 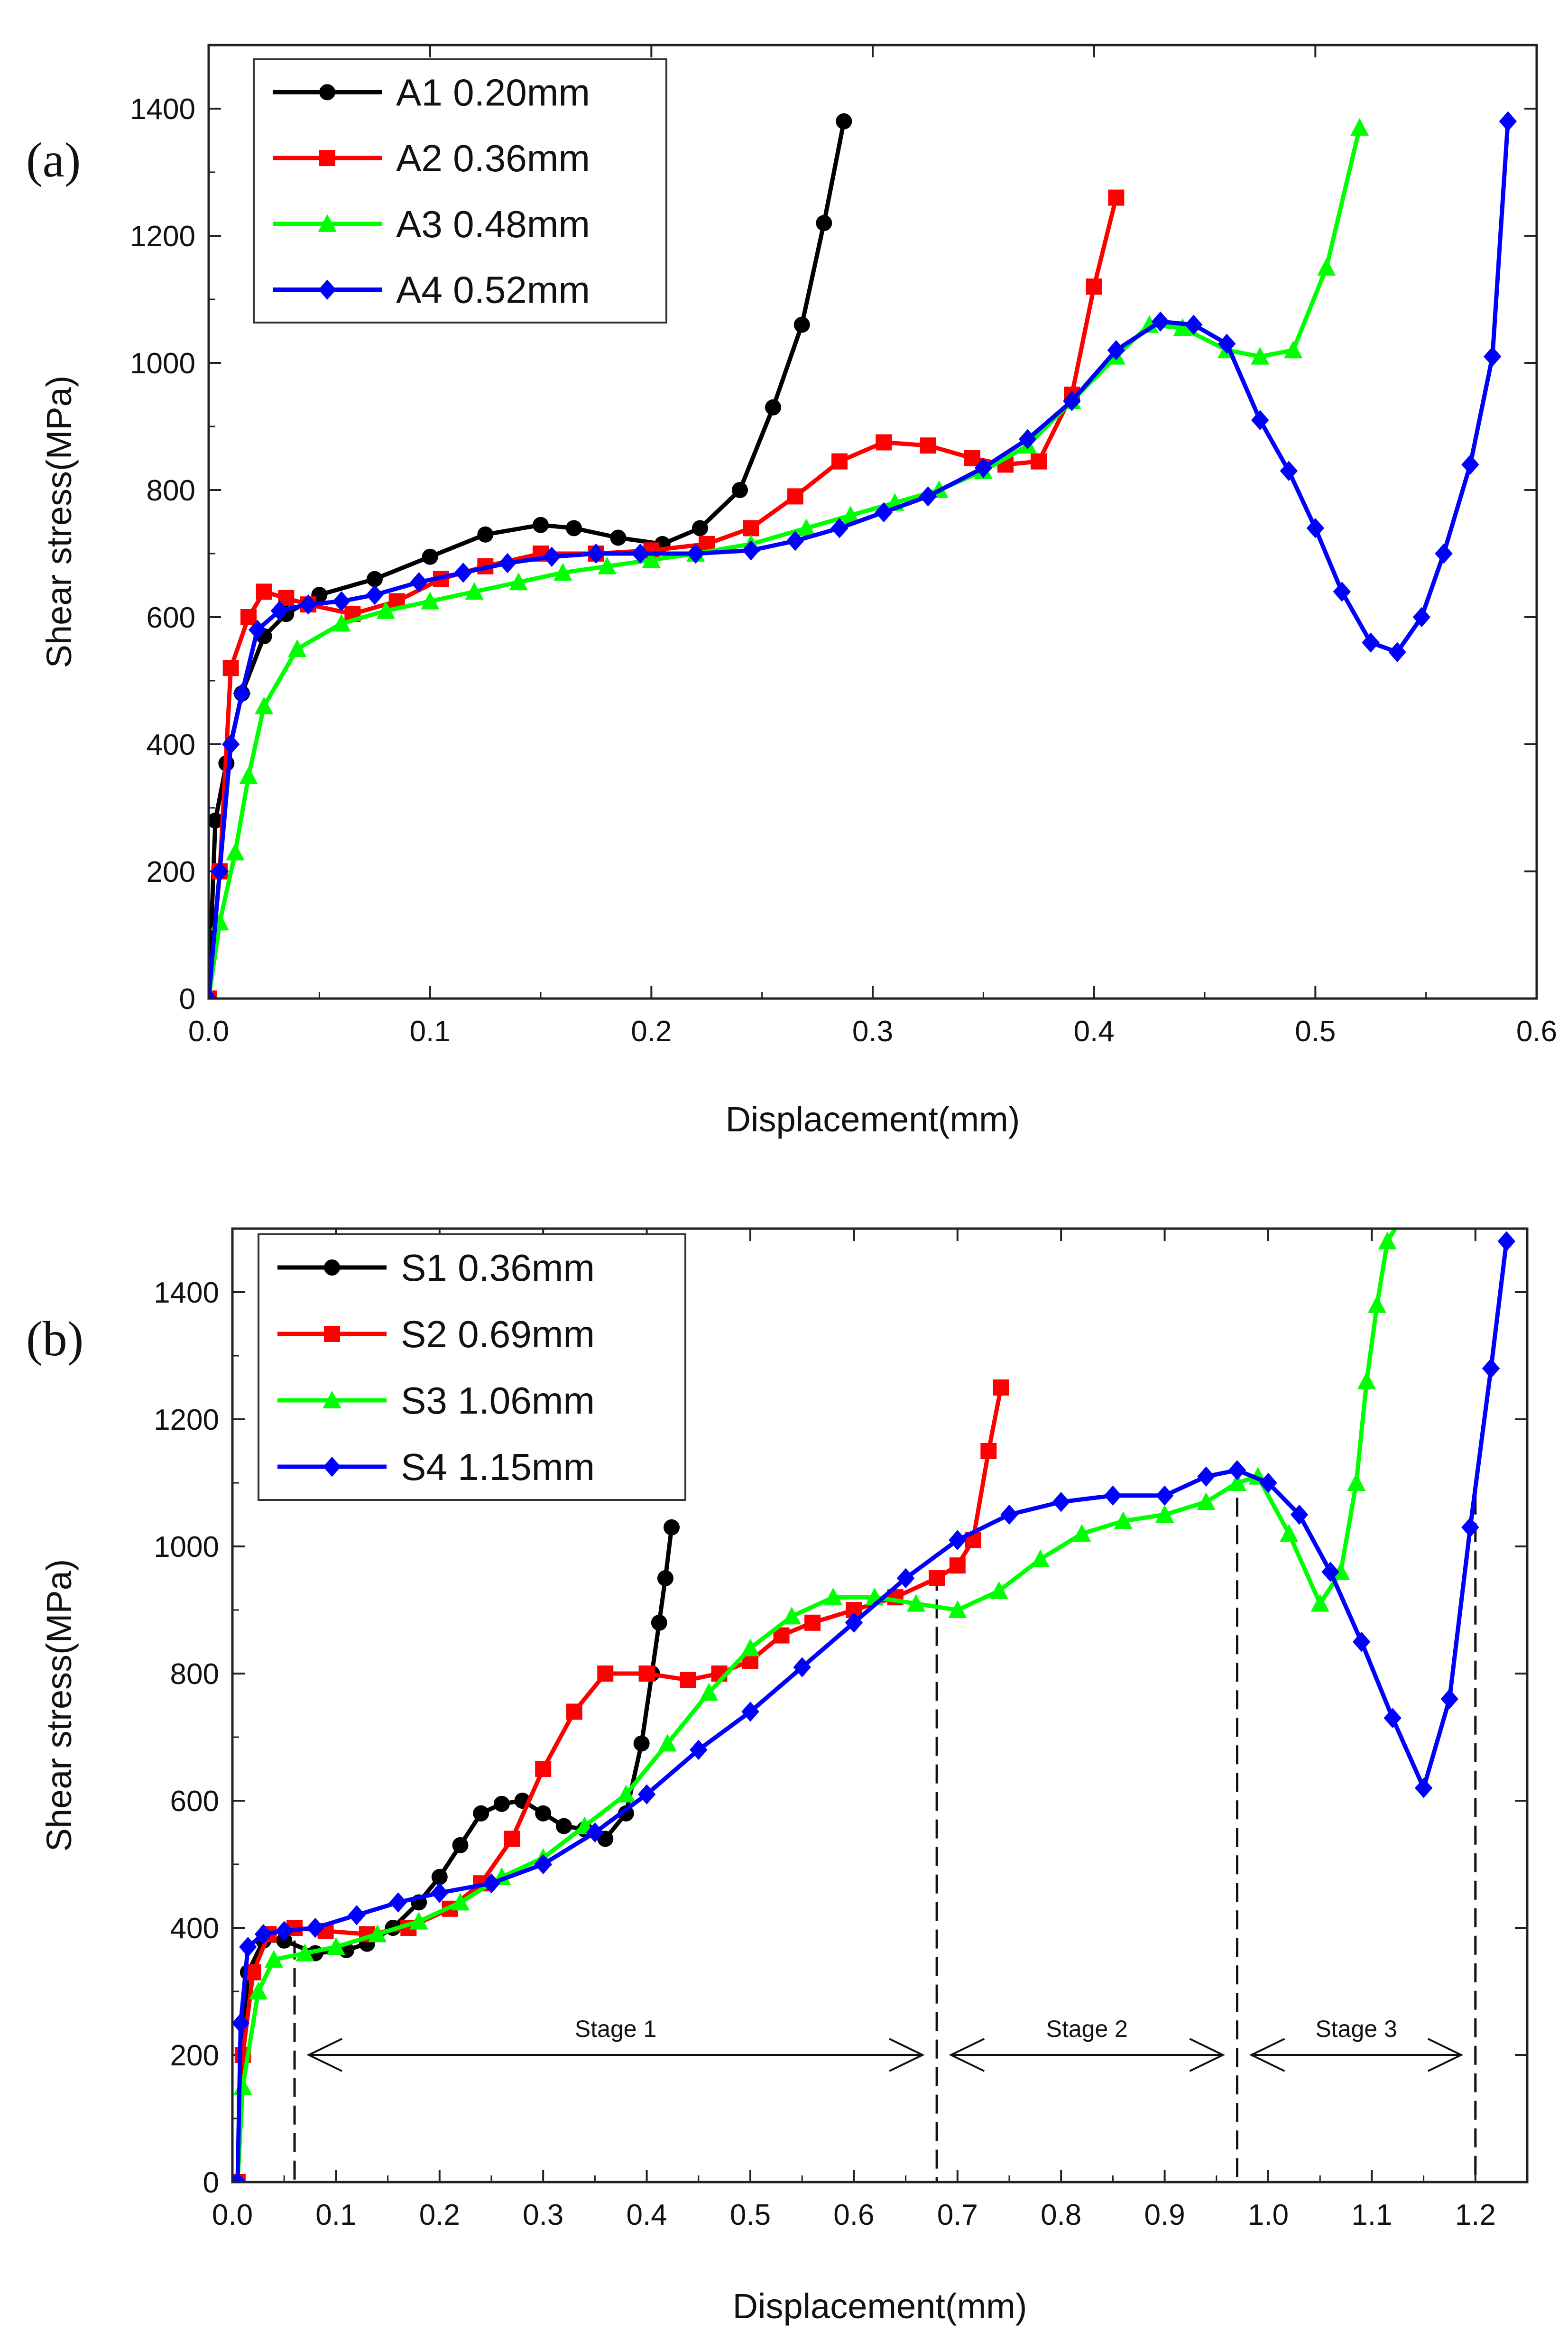 What do you see at coordinates (59, 1706) in the screenshot?
I see `y-axis-title: Shear stress(MPa)` at bounding box center [59, 1706].